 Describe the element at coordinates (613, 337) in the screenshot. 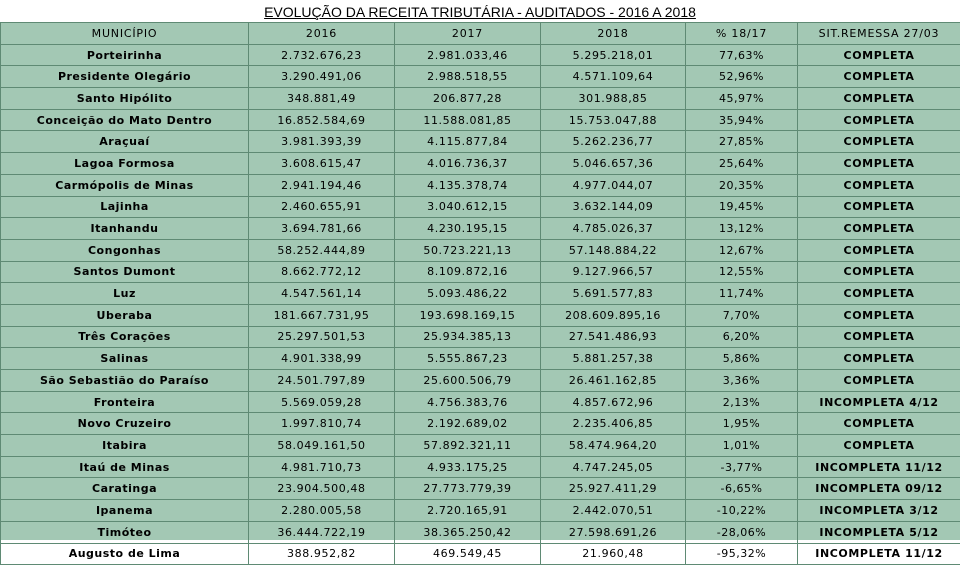

I see `cell-2018: 27.541.486,93` at that location.